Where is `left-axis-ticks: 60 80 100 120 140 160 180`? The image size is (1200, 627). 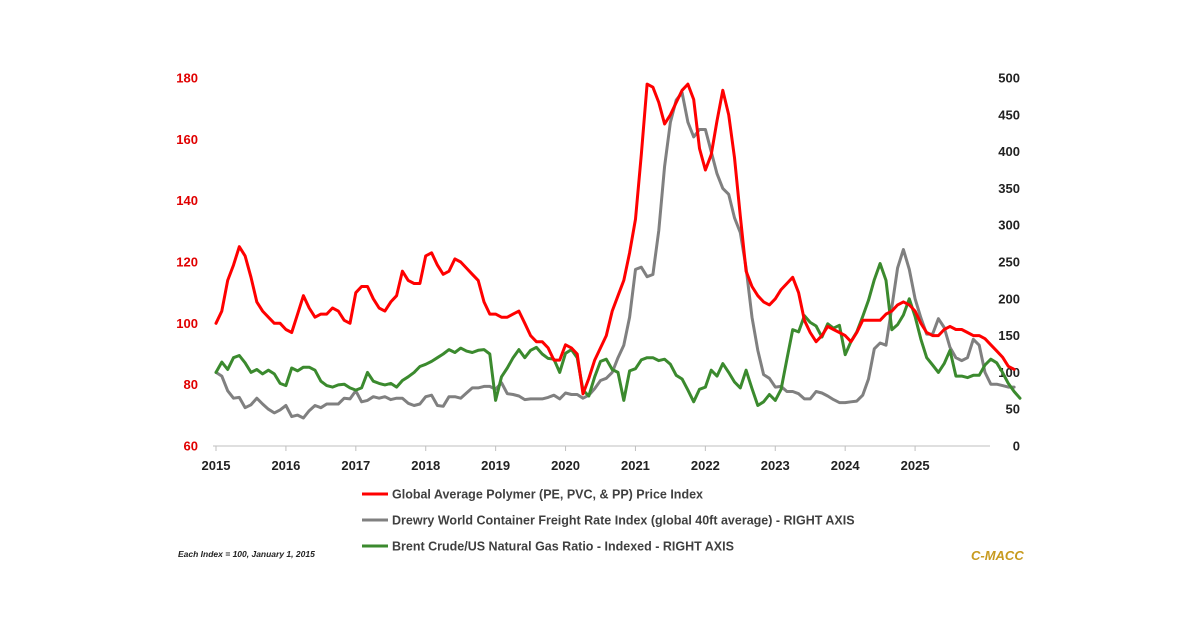 left-axis-ticks: 60 80 100 120 140 160 180 is located at coordinates (187, 262).